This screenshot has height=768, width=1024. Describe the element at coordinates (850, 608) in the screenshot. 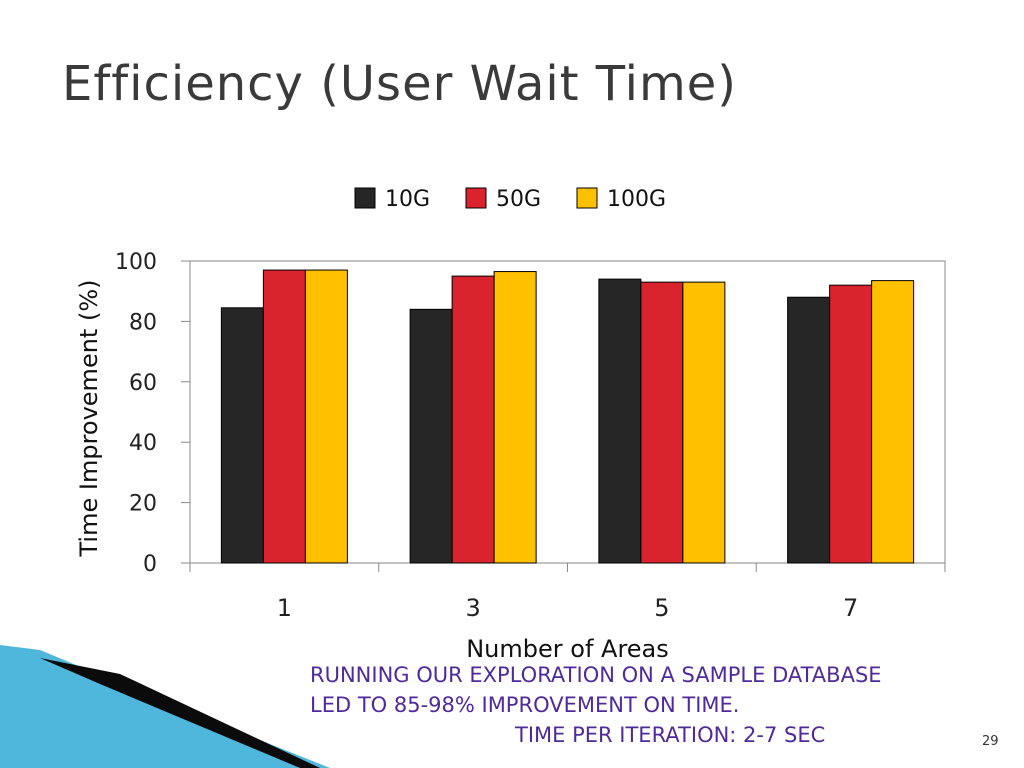

I see `x-tick-label: 7` at that location.